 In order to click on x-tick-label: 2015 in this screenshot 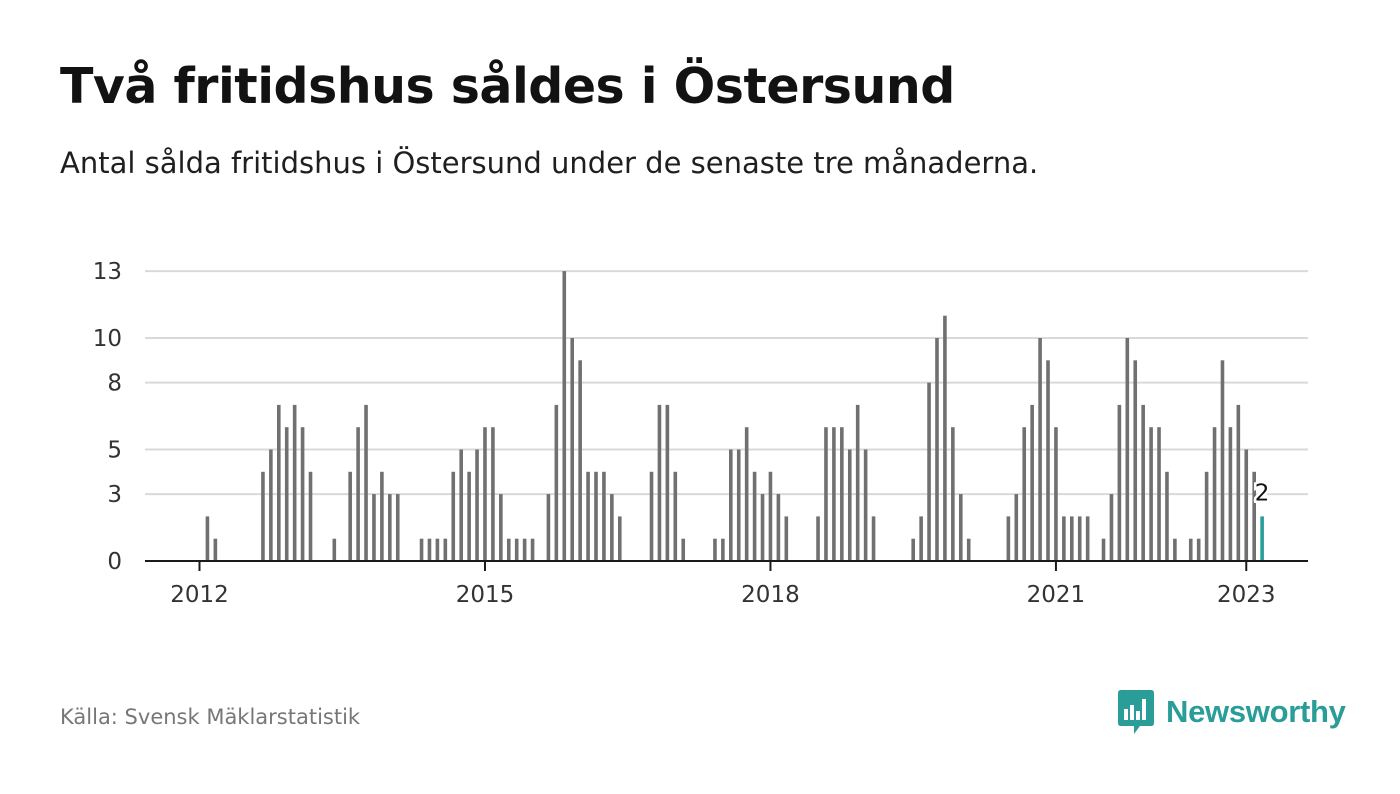, I will do `click(485, 595)`.